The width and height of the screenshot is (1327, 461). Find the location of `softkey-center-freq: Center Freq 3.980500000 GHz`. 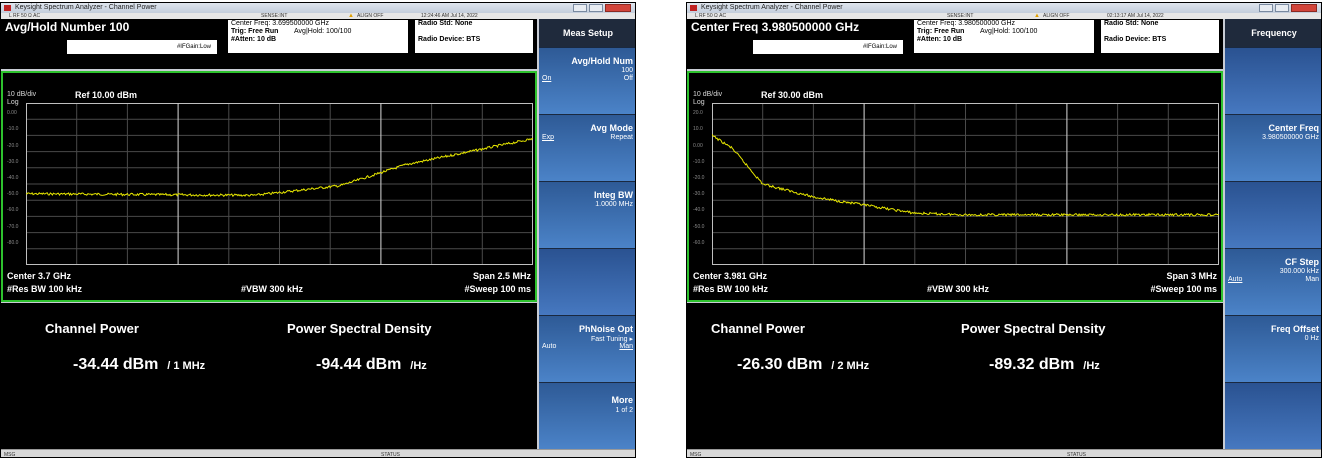

softkey-center-freq: Center Freq 3.980500000 GHz is located at coordinates (1273, 147).